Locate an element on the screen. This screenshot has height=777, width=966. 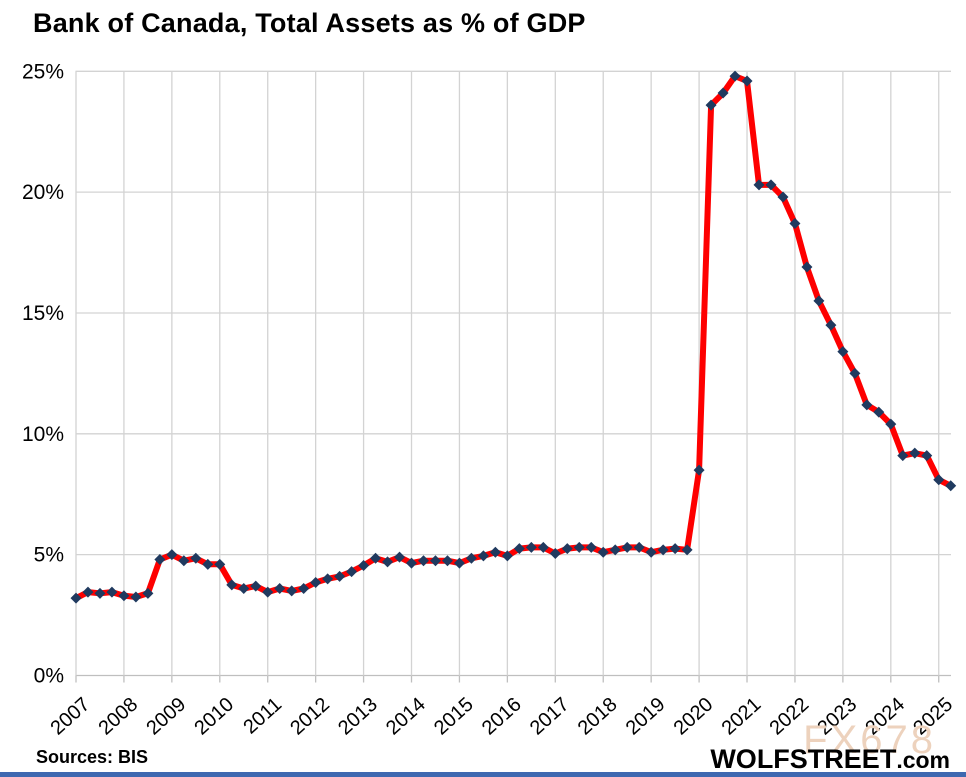
x-tick-label: 2019 is located at coordinates (646, 716).